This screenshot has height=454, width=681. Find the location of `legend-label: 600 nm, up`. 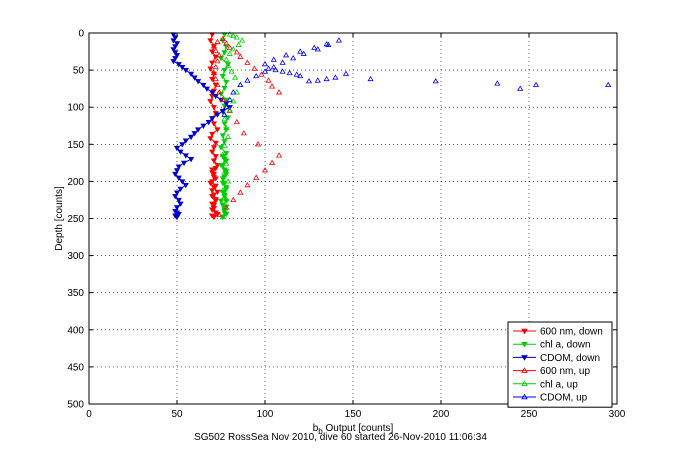

legend-label: 600 nm, up is located at coordinates (565, 371).